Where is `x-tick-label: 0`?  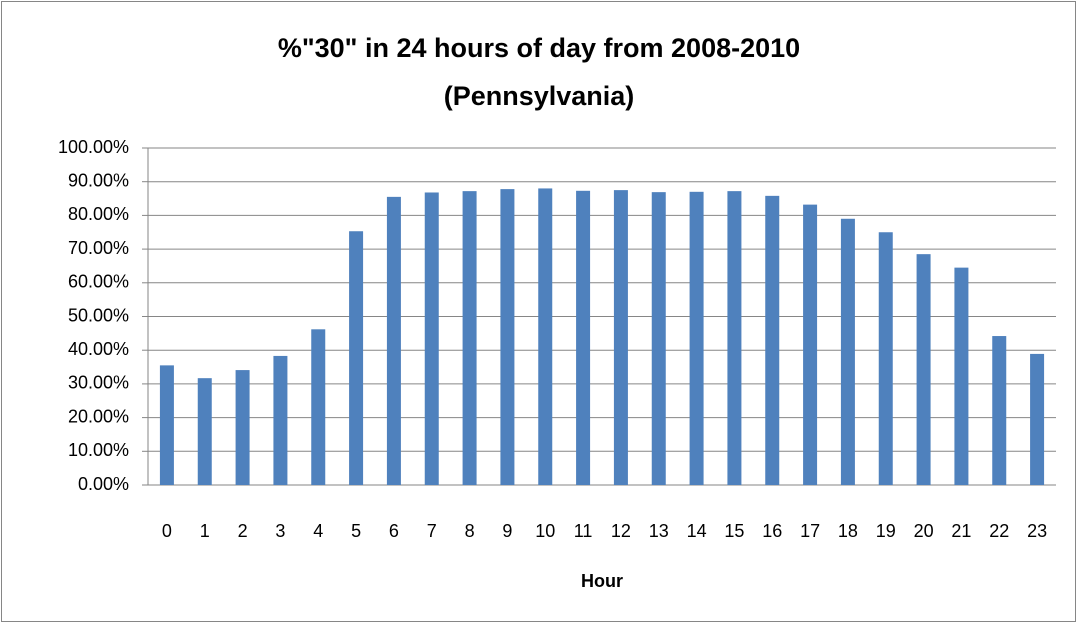
x-tick-label: 0 is located at coordinates (167, 531).